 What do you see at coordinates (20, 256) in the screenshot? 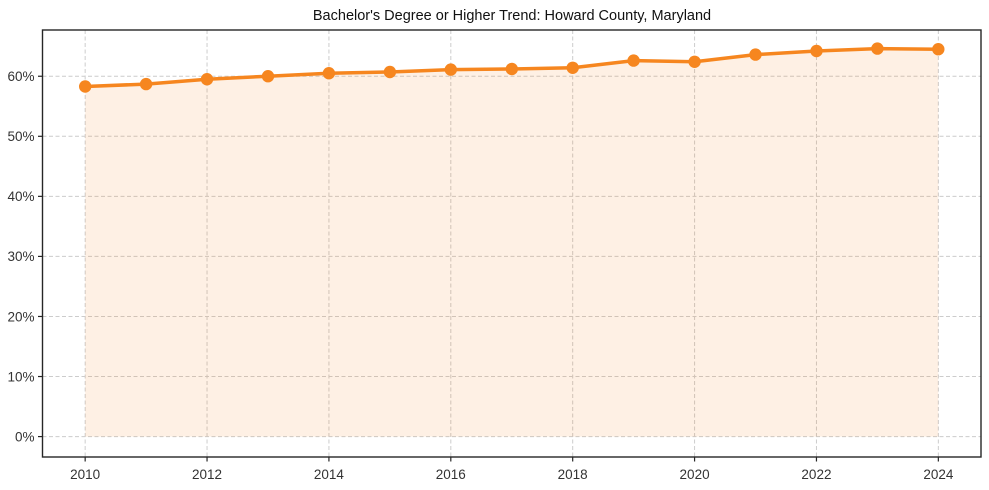
I see `y-tick-label: 30%` at bounding box center [20, 256].